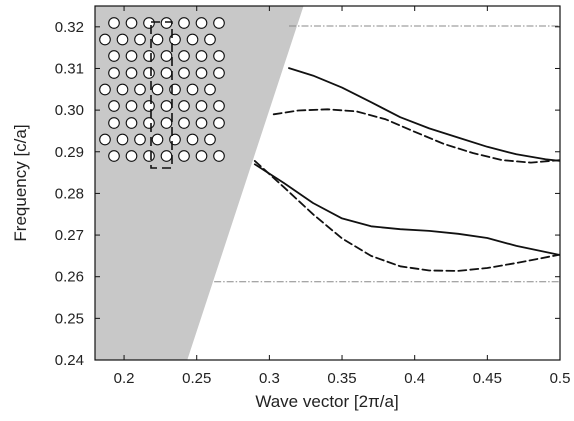 The width and height of the screenshot is (574, 421). I want to click on y-tick-label-3: 0.26, so click(69, 277).